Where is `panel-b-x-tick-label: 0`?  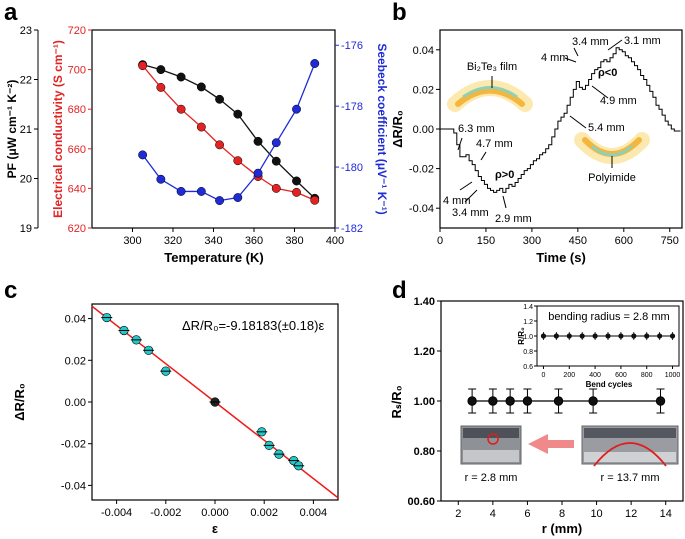 panel-b-x-tick-label: 0 is located at coordinates (440, 241).